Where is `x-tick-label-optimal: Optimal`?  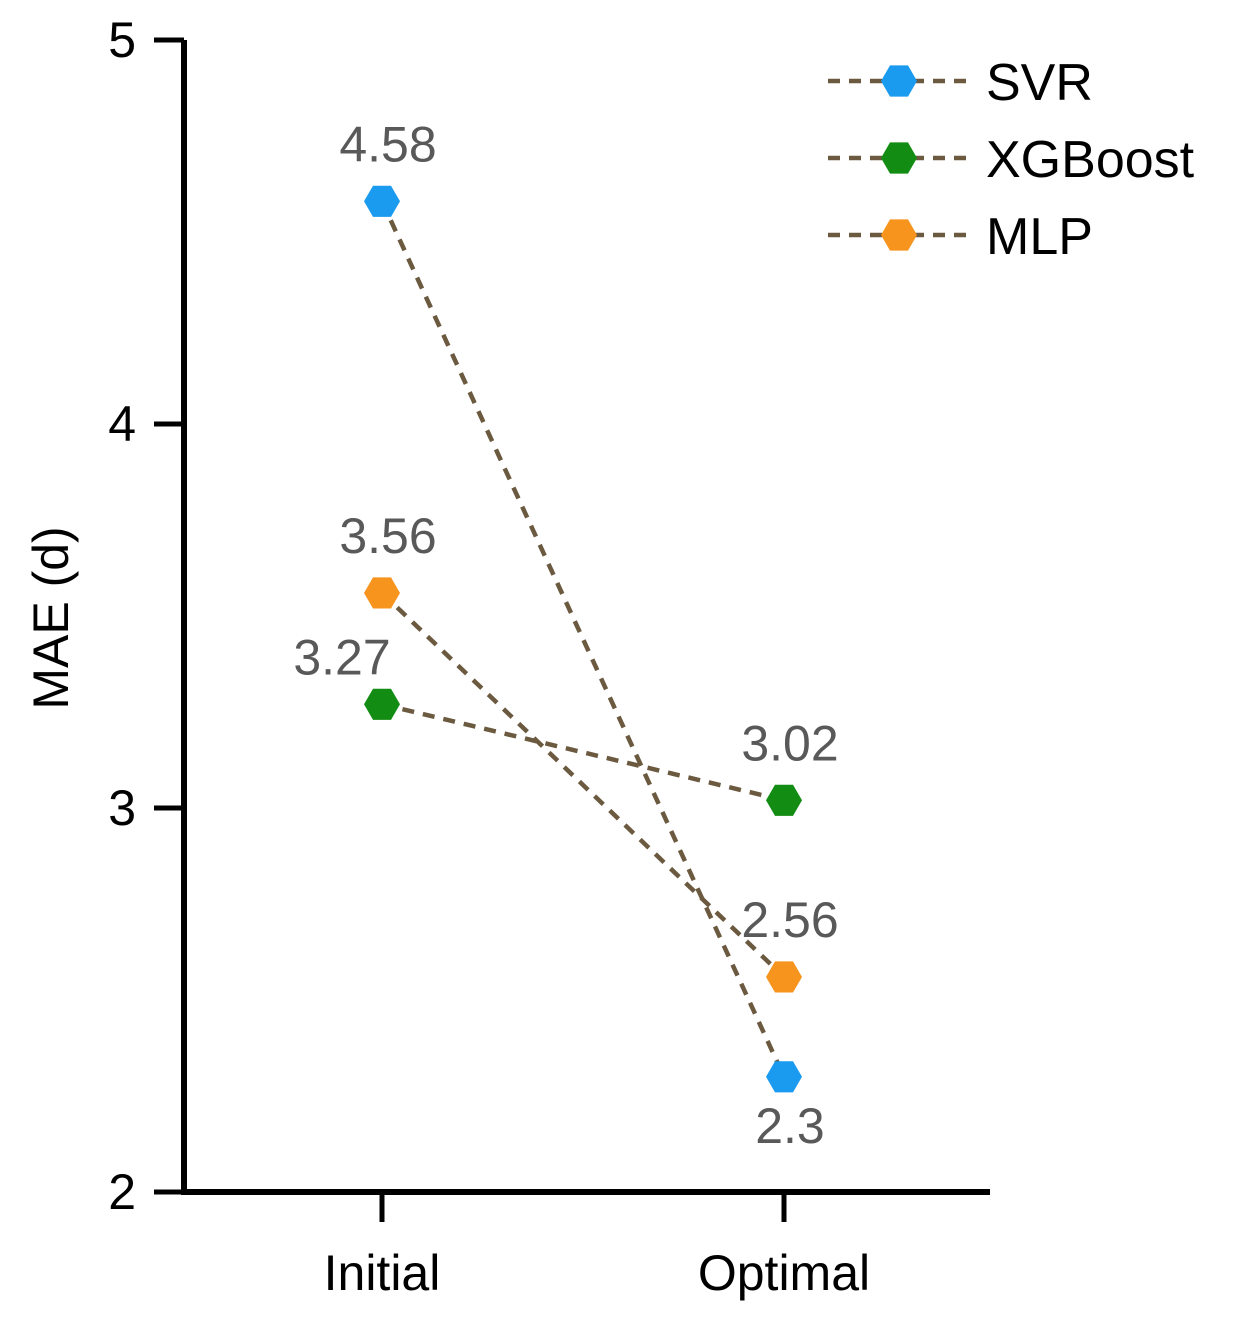
x-tick-label-optimal: Optimal is located at coordinates (784, 1273).